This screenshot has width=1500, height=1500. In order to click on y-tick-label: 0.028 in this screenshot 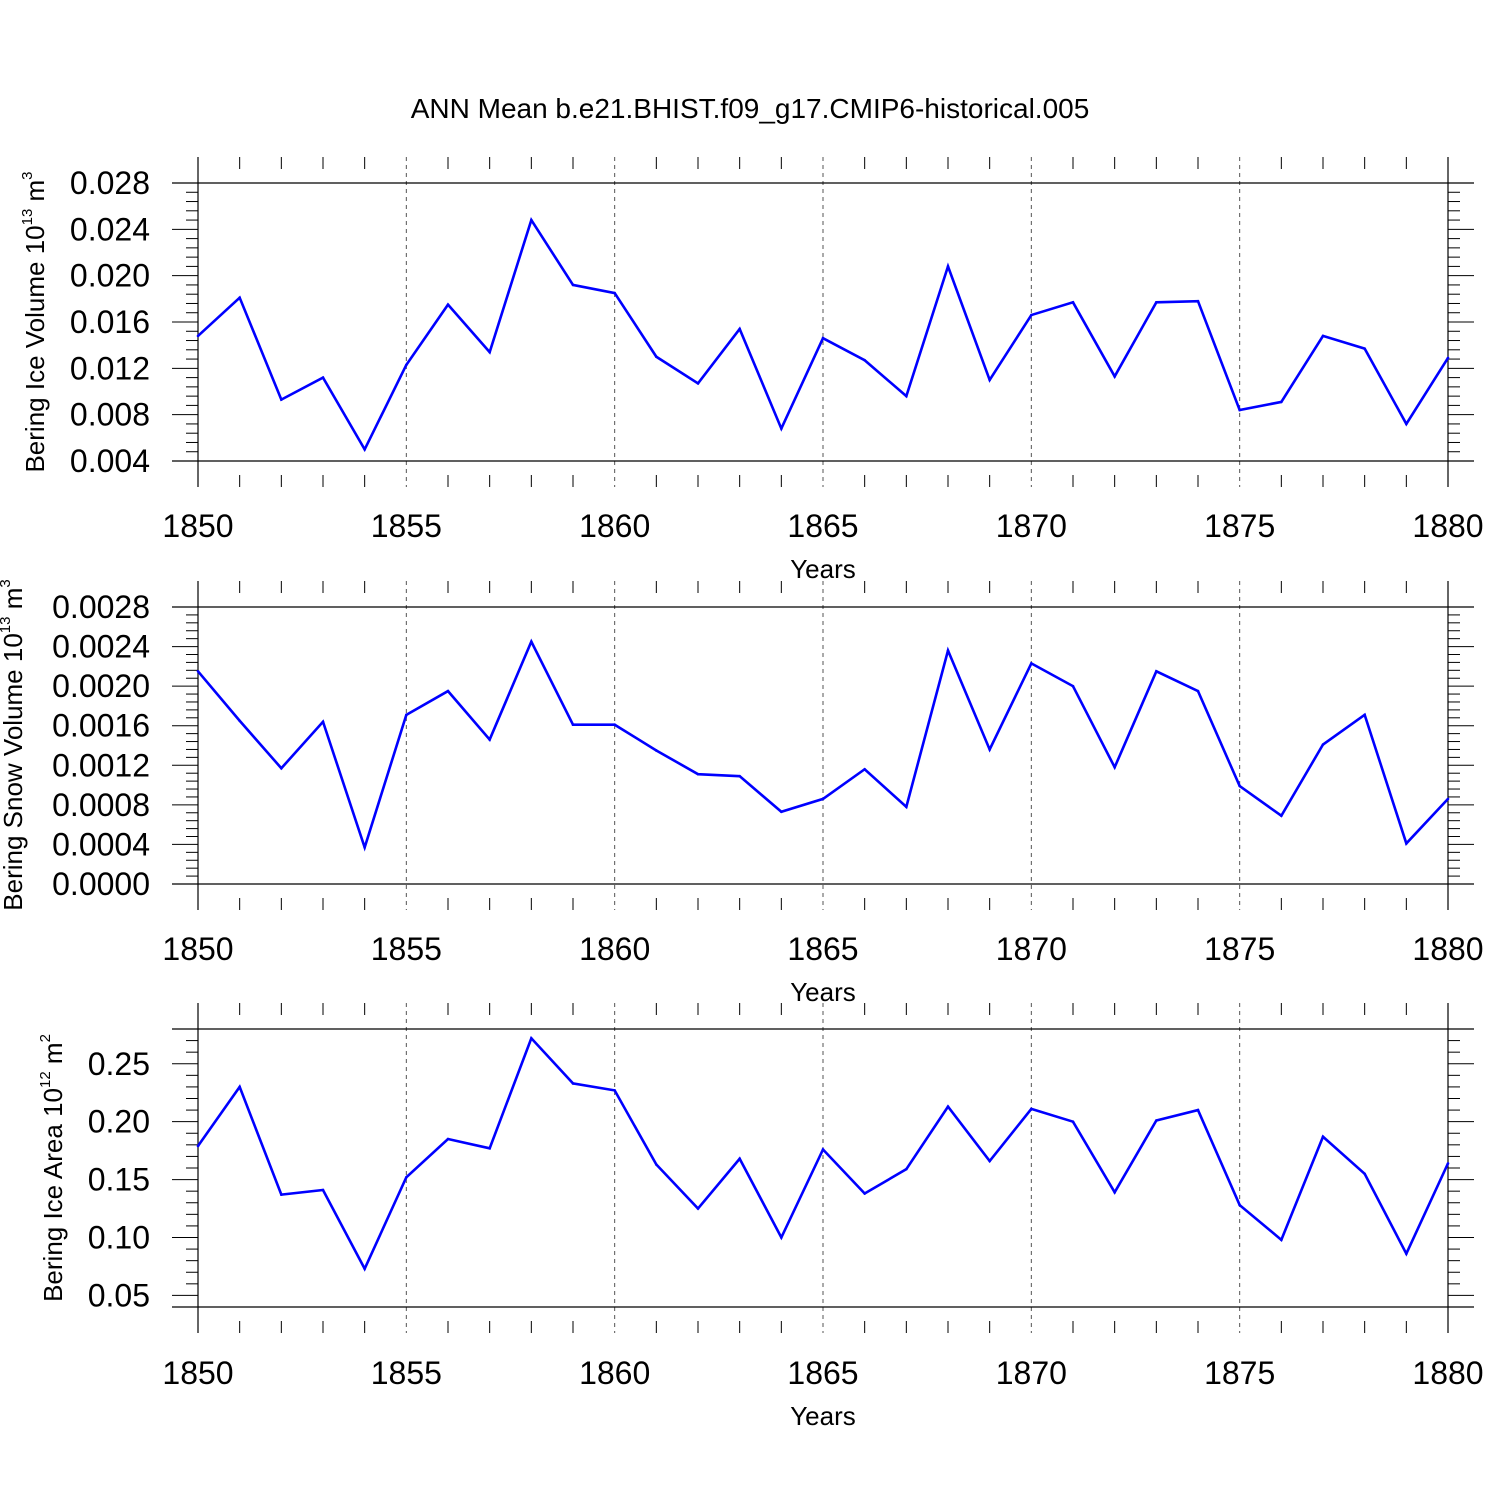, I will do `click(110, 183)`.